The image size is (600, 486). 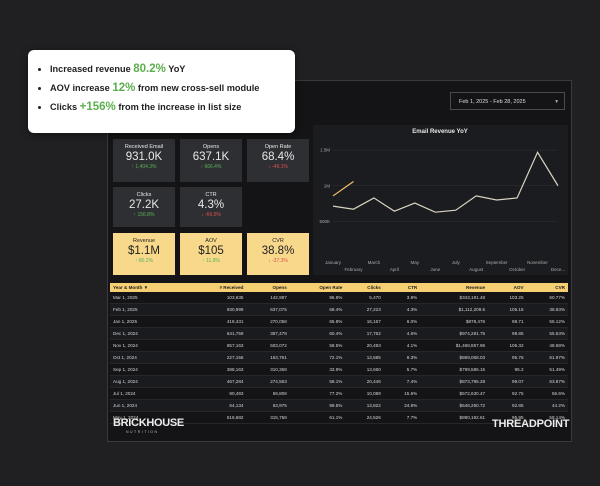 I want to click on y-tick-label: 500K, so click(x=324, y=221).